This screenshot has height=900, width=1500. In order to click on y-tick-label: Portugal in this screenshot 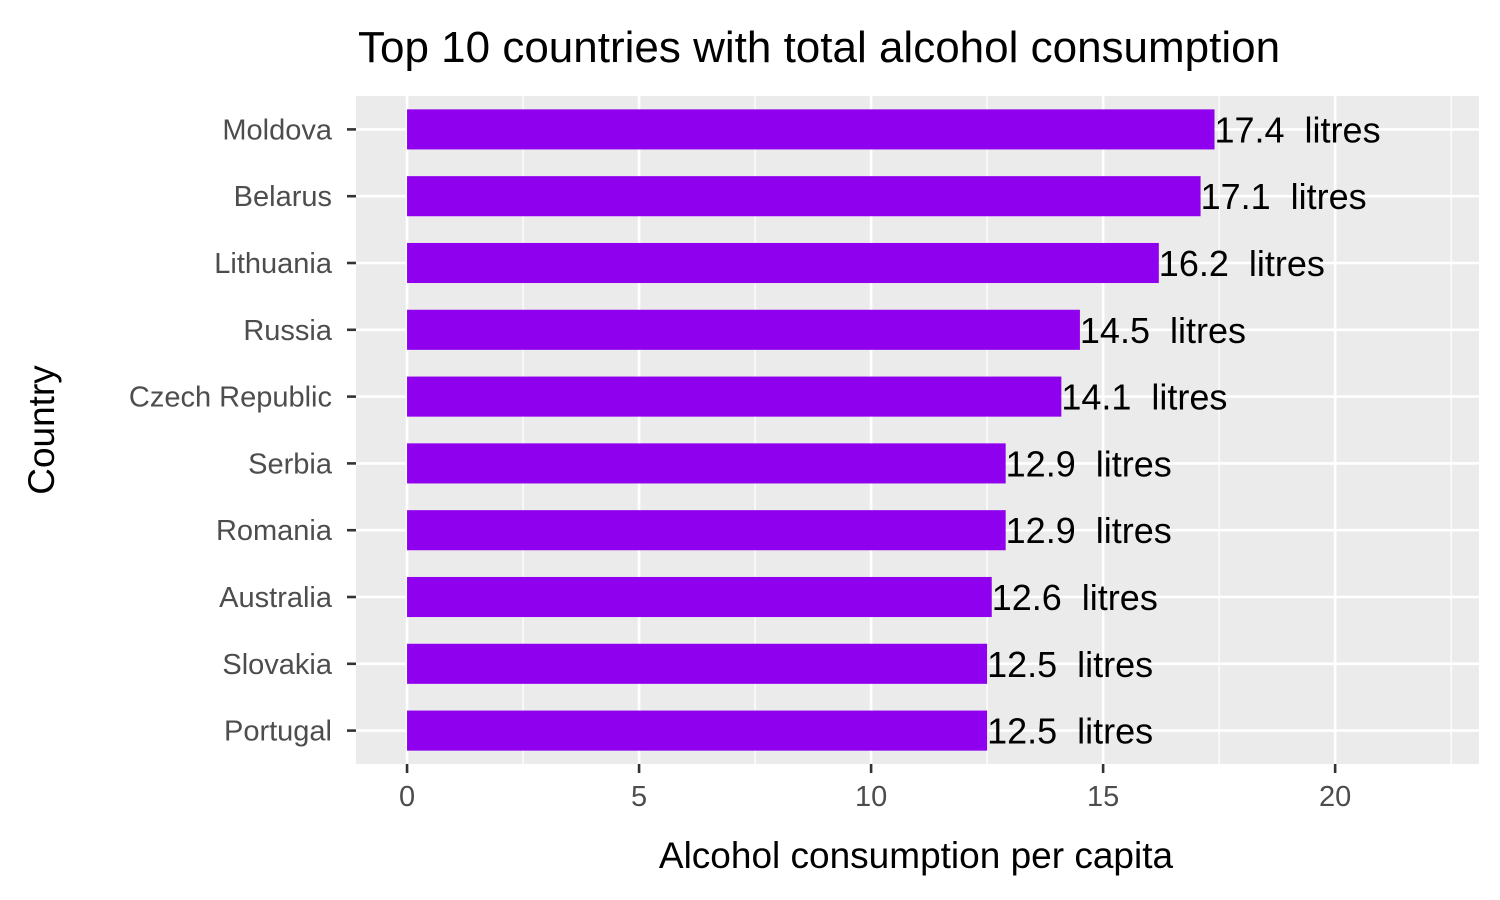, I will do `click(278, 732)`.